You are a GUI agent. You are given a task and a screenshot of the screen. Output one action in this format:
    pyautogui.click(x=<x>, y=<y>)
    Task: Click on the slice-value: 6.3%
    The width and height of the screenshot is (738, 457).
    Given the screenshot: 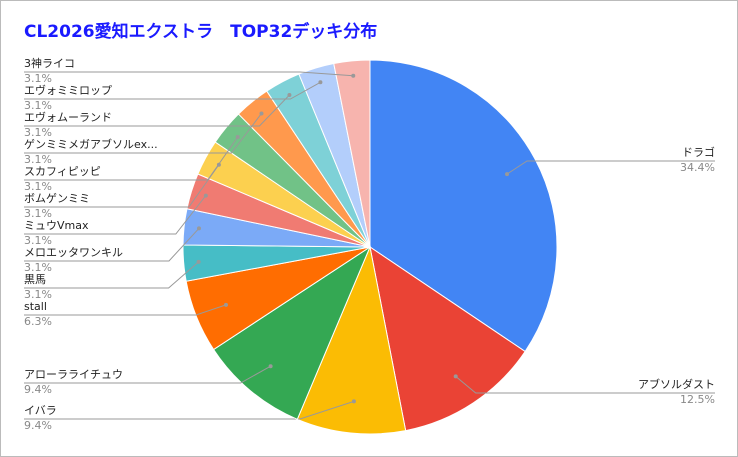 What is the action you would take?
    pyautogui.click(x=38, y=321)
    